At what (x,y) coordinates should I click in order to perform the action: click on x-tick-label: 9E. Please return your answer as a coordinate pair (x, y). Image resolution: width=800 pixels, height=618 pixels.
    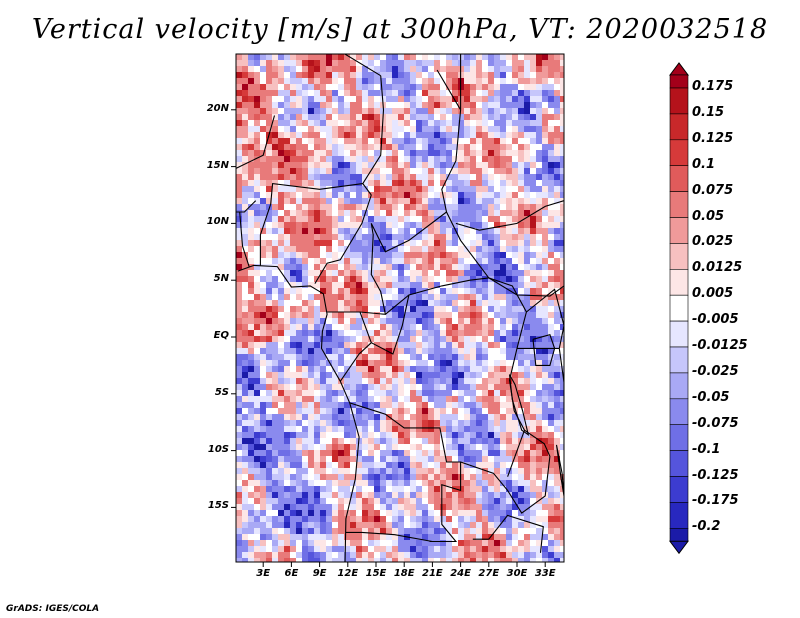
    Looking at the image, I should click on (319, 573).